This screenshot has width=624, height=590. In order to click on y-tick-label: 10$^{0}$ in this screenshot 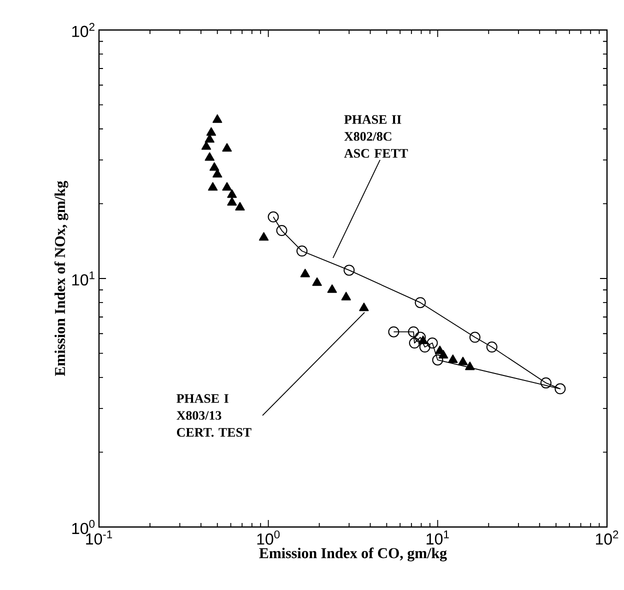, I will do `click(83, 527)`.